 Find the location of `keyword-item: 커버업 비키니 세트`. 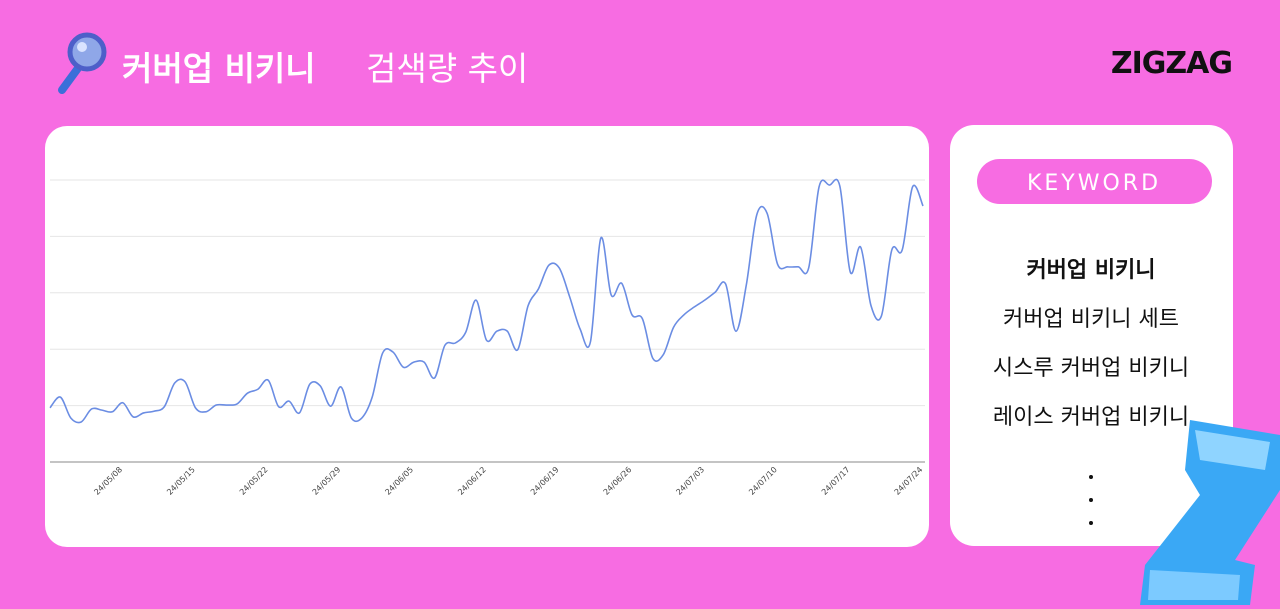

keyword-item: 커버업 비키니 세트 is located at coordinates (1091, 319).